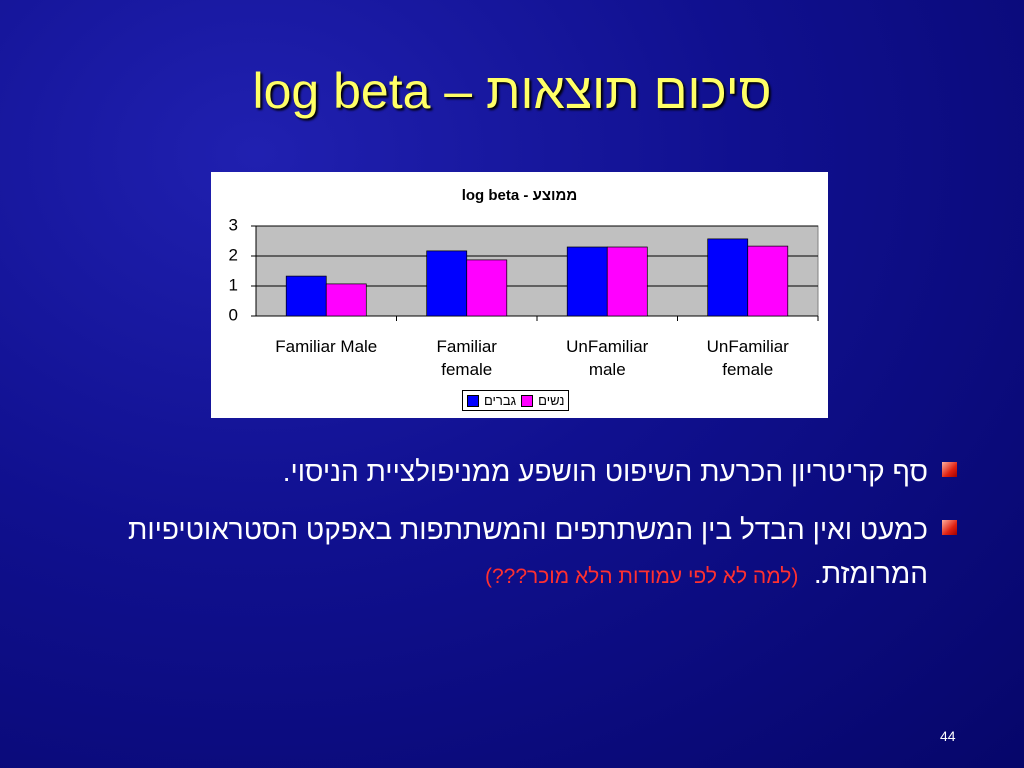 This screenshot has height=768, width=1024. Describe the element at coordinates (512, 91) in the screenshot. I see `slide-title: סיכום תוצאות – log beta` at that location.